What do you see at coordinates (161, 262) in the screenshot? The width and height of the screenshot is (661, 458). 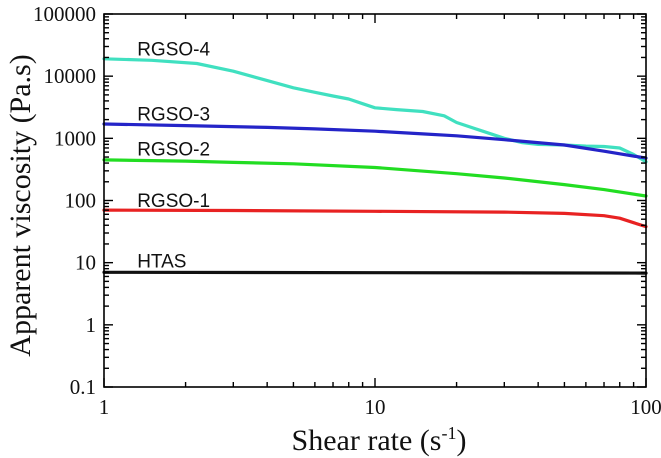 I see `series-label-htas: HTAS` at bounding box center [161, 262].